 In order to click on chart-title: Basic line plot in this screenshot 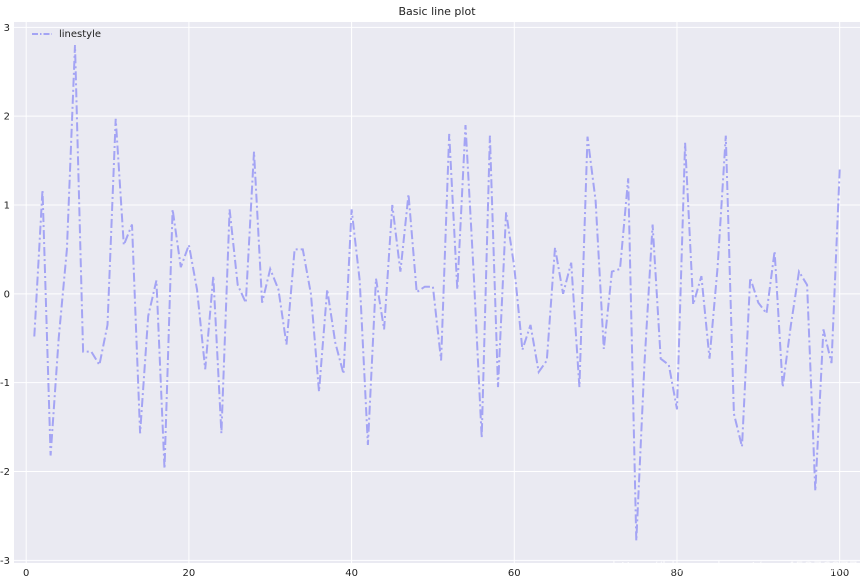, I will do `click(437, 11)`.